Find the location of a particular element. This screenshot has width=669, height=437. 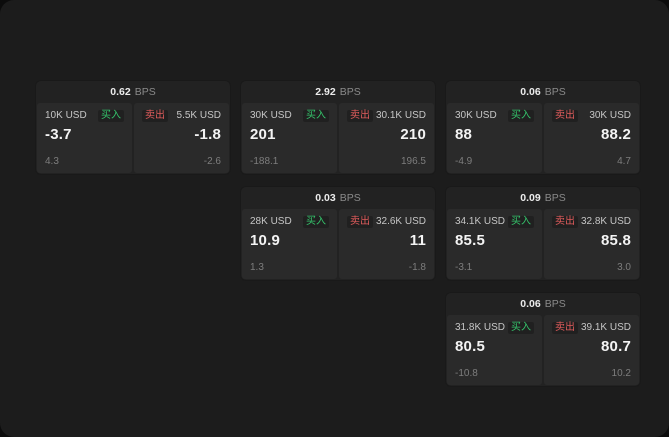

quote-card: 0.62 BPS 10K USD 买入 -3.7 4.3 卖出 5.5K USD is located at coordinates (133, 127).